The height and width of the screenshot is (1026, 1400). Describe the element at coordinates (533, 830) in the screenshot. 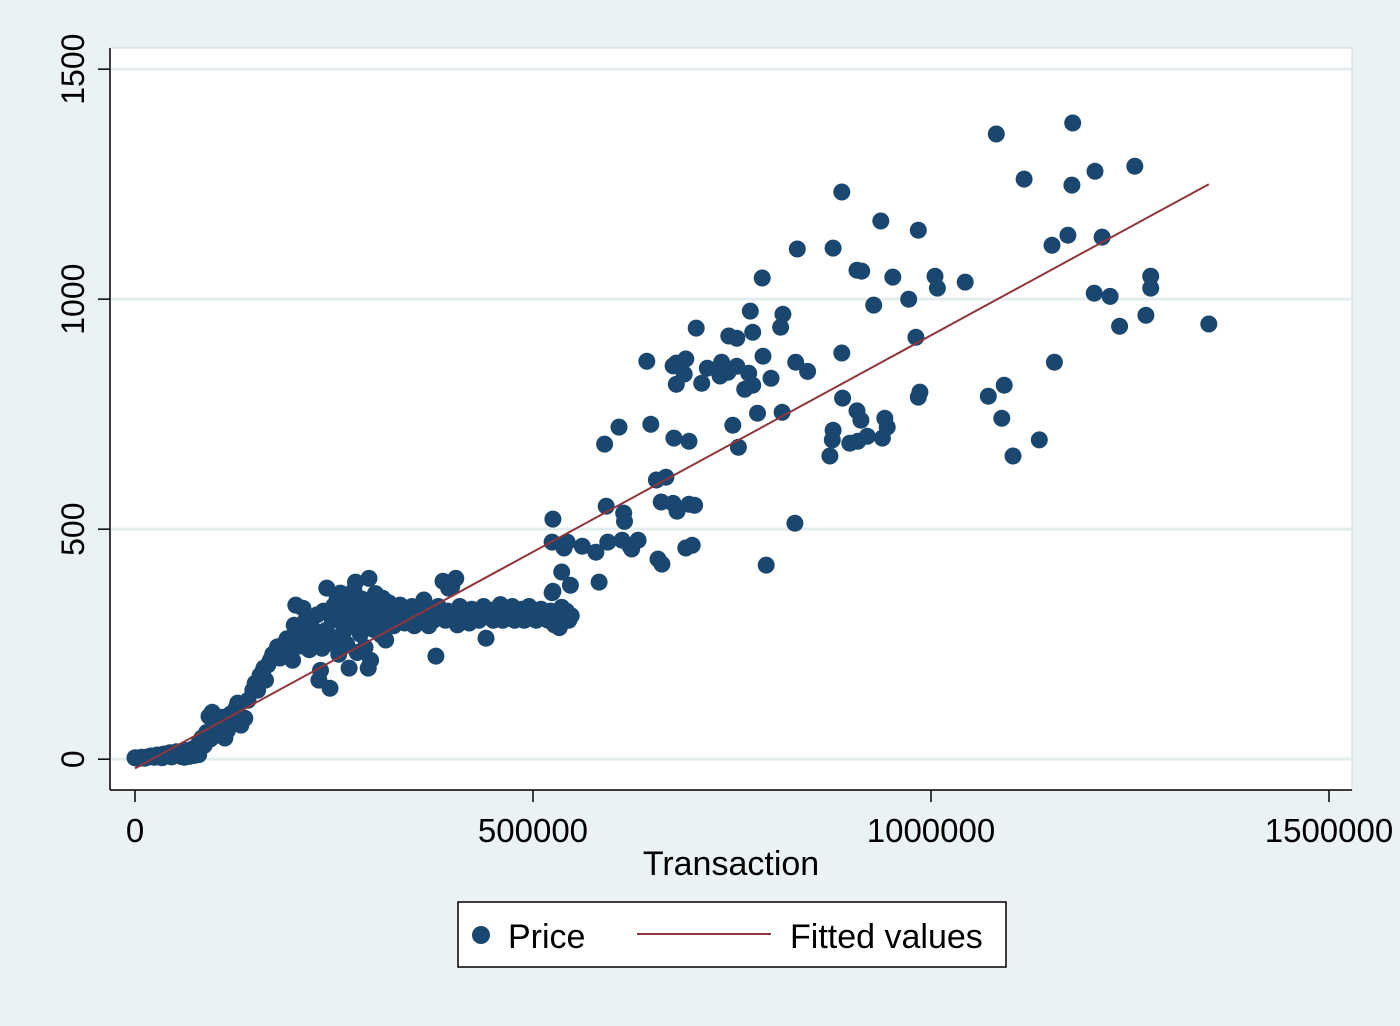

I see `x-tick-label: 500000` at that location.